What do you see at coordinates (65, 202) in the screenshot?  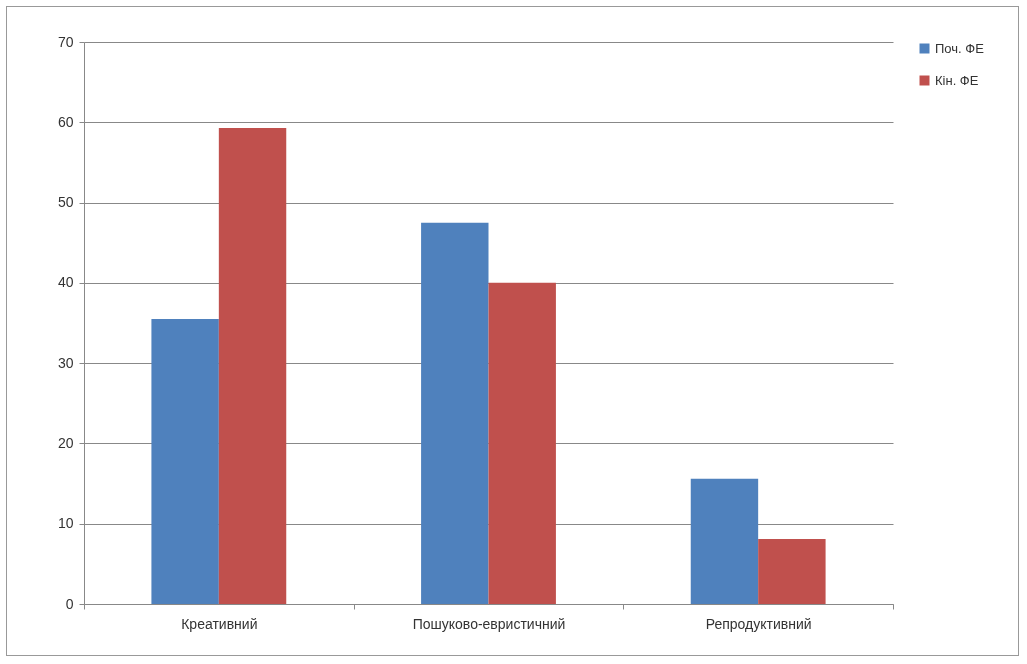 I see `y-tick-label: 50` at bounding box center [65, 202].